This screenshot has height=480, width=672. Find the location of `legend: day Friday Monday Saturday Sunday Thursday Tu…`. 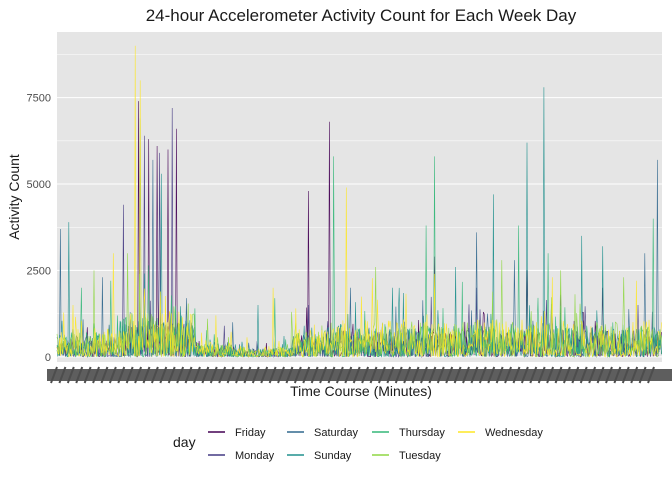

legend: day Friday Monday Saturday Sunday Thursday Tu… is located at coordinates (358, 444).